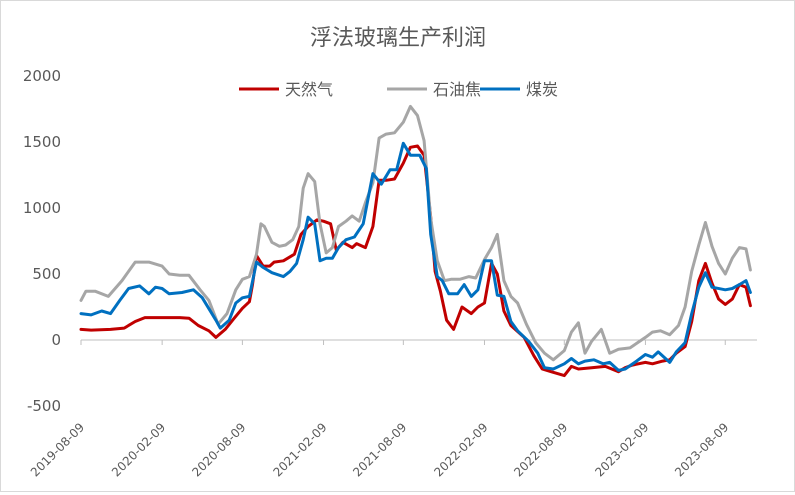  Describe the element at coordinates (299, 449) in the screenshot. I see `x-tick-label: 2021-02-09` at that location.